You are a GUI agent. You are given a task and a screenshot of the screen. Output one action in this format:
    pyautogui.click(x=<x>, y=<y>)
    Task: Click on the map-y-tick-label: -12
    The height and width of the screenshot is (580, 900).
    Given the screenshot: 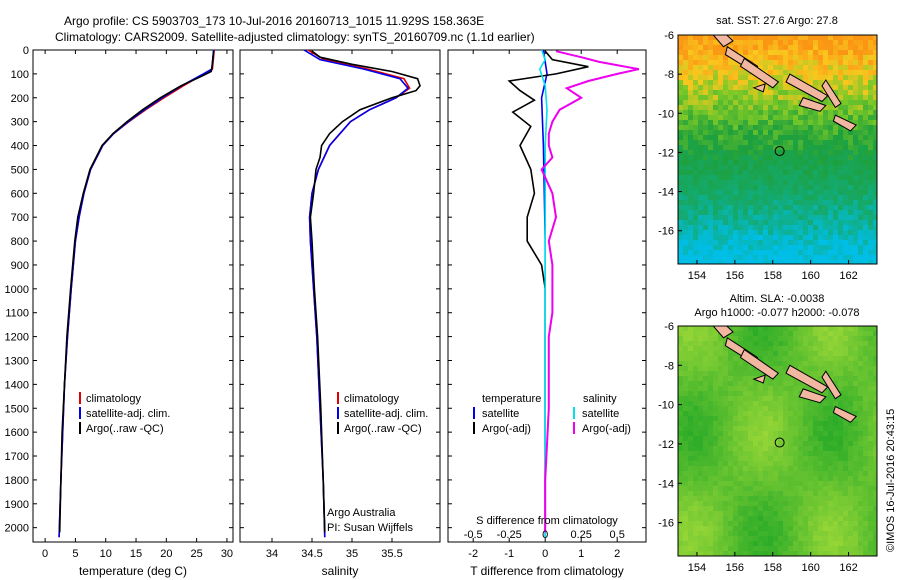 What is the action you would take?
    pyautogui.click(x=666, y=153)
    